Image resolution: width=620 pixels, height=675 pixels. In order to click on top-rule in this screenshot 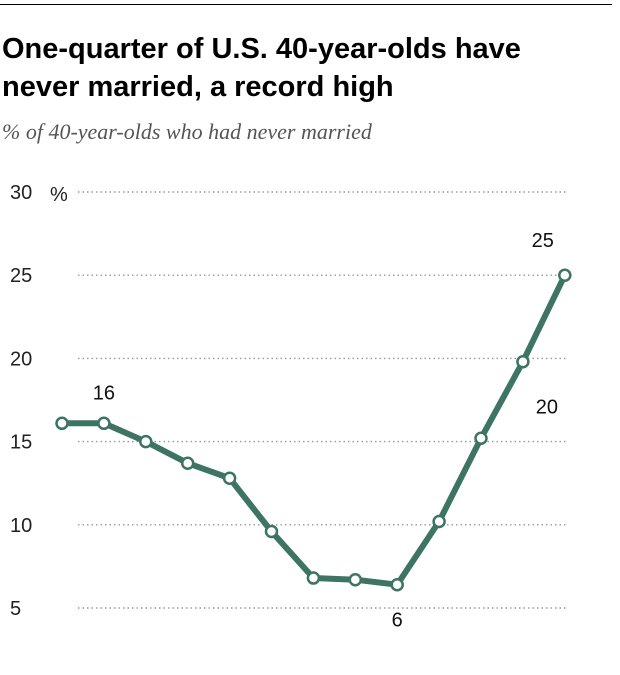, I will do `click(306, 4)`.